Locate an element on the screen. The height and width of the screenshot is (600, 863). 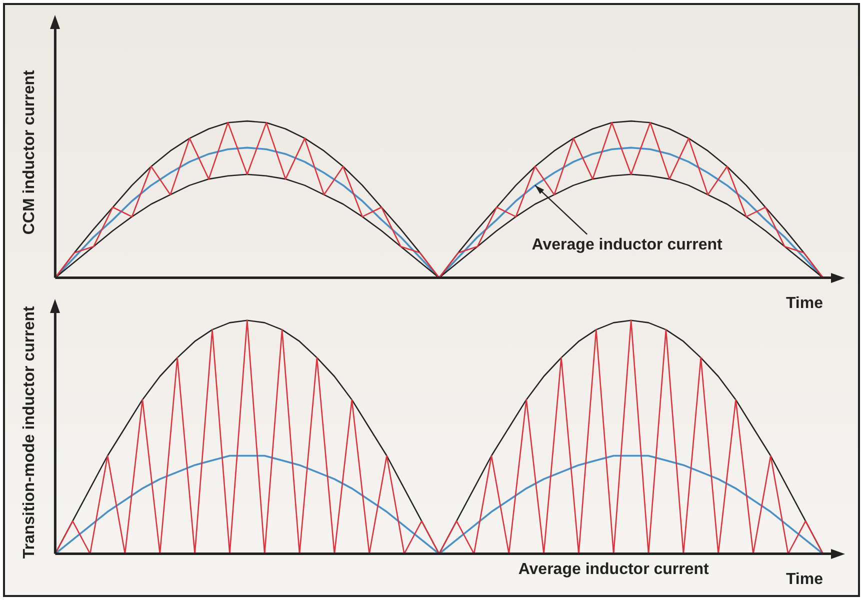
annotation: Average inductor current is located at coordinates (628, 245).